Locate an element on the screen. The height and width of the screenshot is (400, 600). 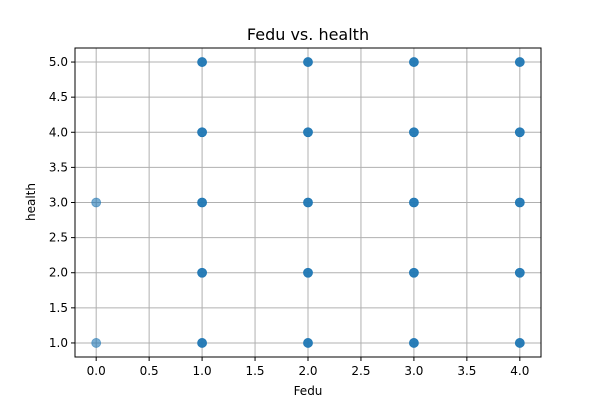
y-tick-label: 1.5 is located at coordinates (58, 308).